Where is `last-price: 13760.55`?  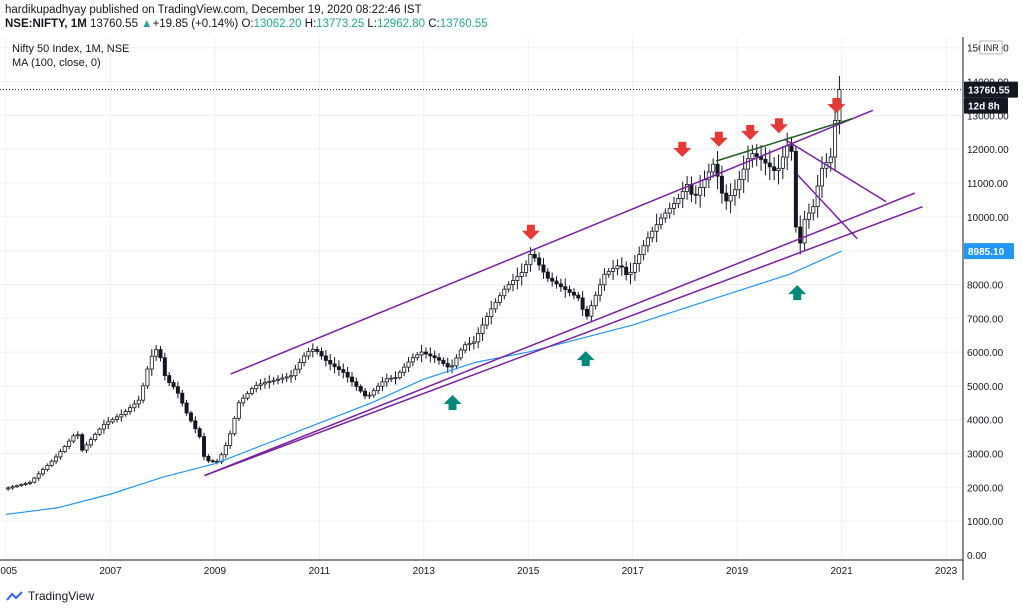
last-price: 13760.55 is located at coordinates (114, 24).